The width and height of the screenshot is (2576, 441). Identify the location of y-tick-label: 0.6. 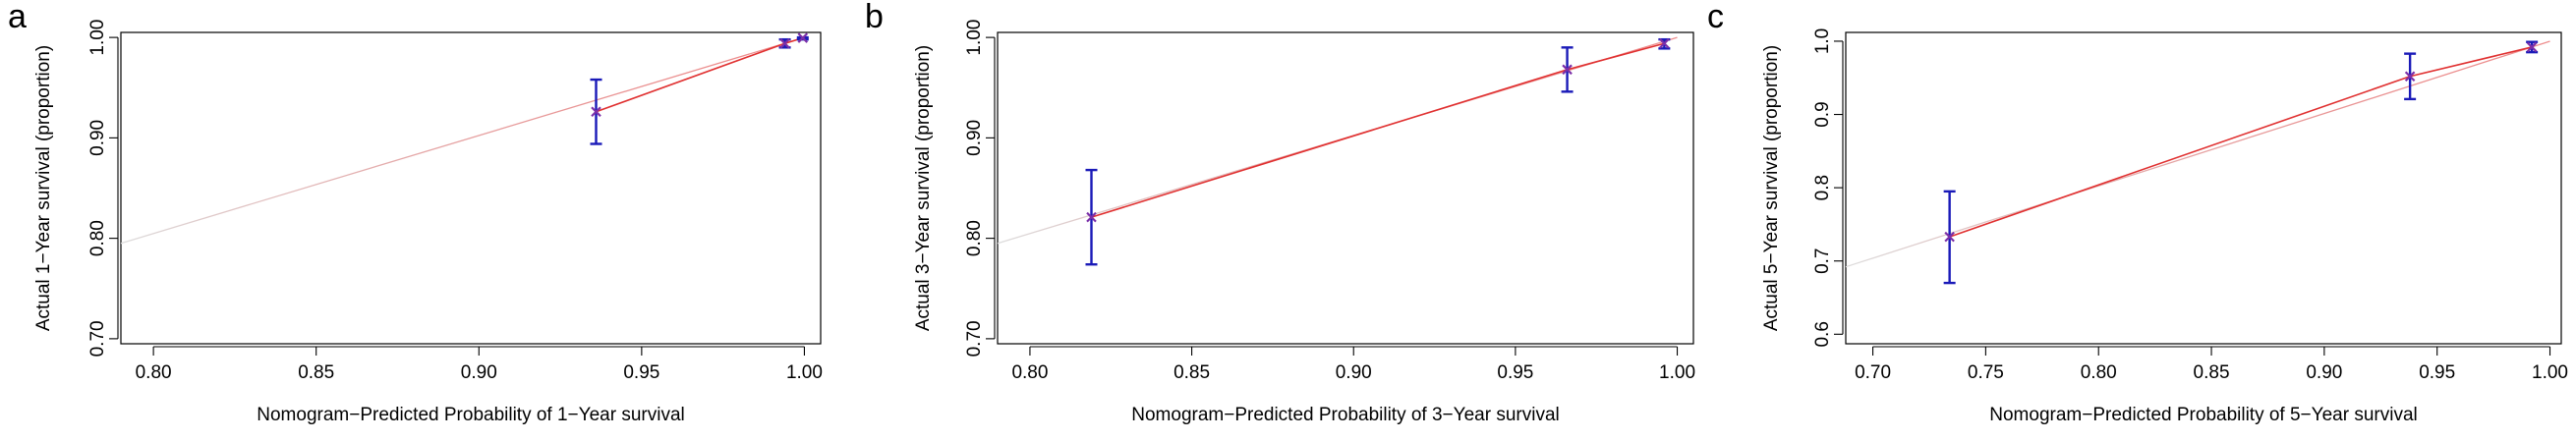
(1823, 334).